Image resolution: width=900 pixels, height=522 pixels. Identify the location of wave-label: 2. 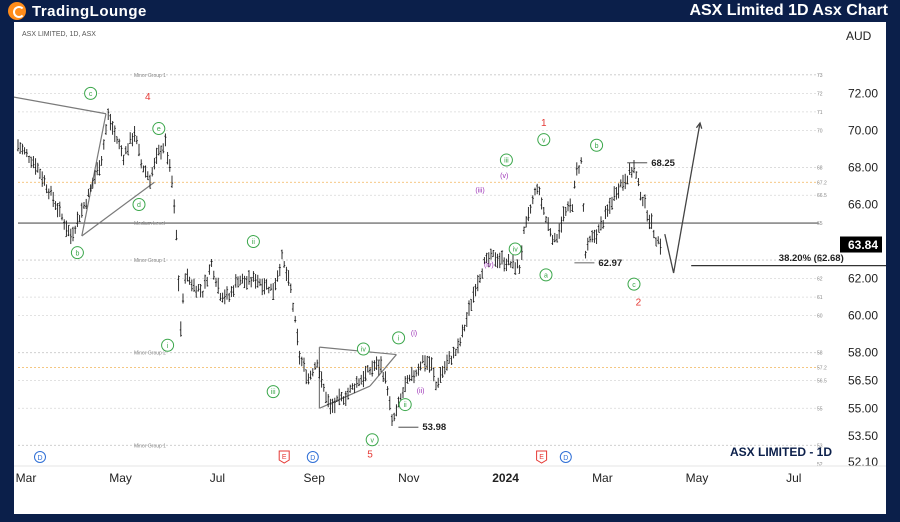
(639, 303).